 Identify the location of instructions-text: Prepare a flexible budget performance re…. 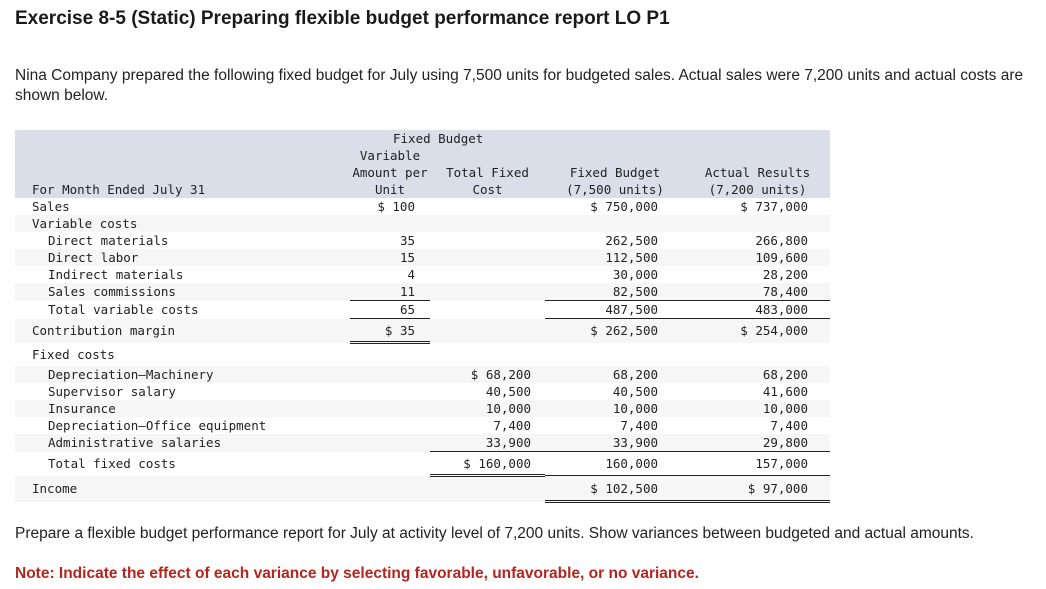
(494, 533).